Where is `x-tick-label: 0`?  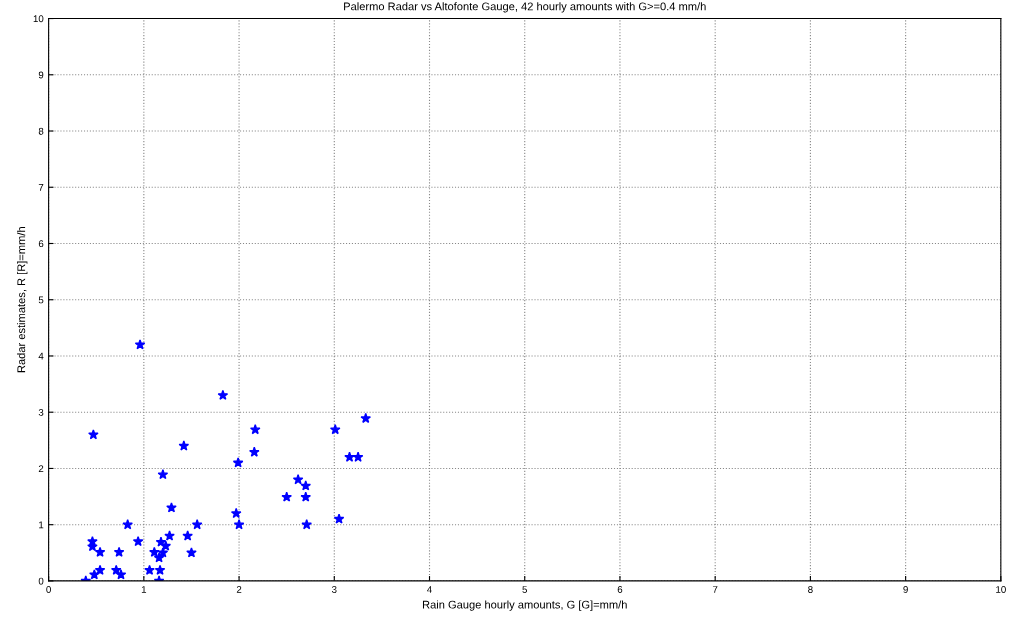
x-tick-label: 0 is located at coordinates (48, 589).